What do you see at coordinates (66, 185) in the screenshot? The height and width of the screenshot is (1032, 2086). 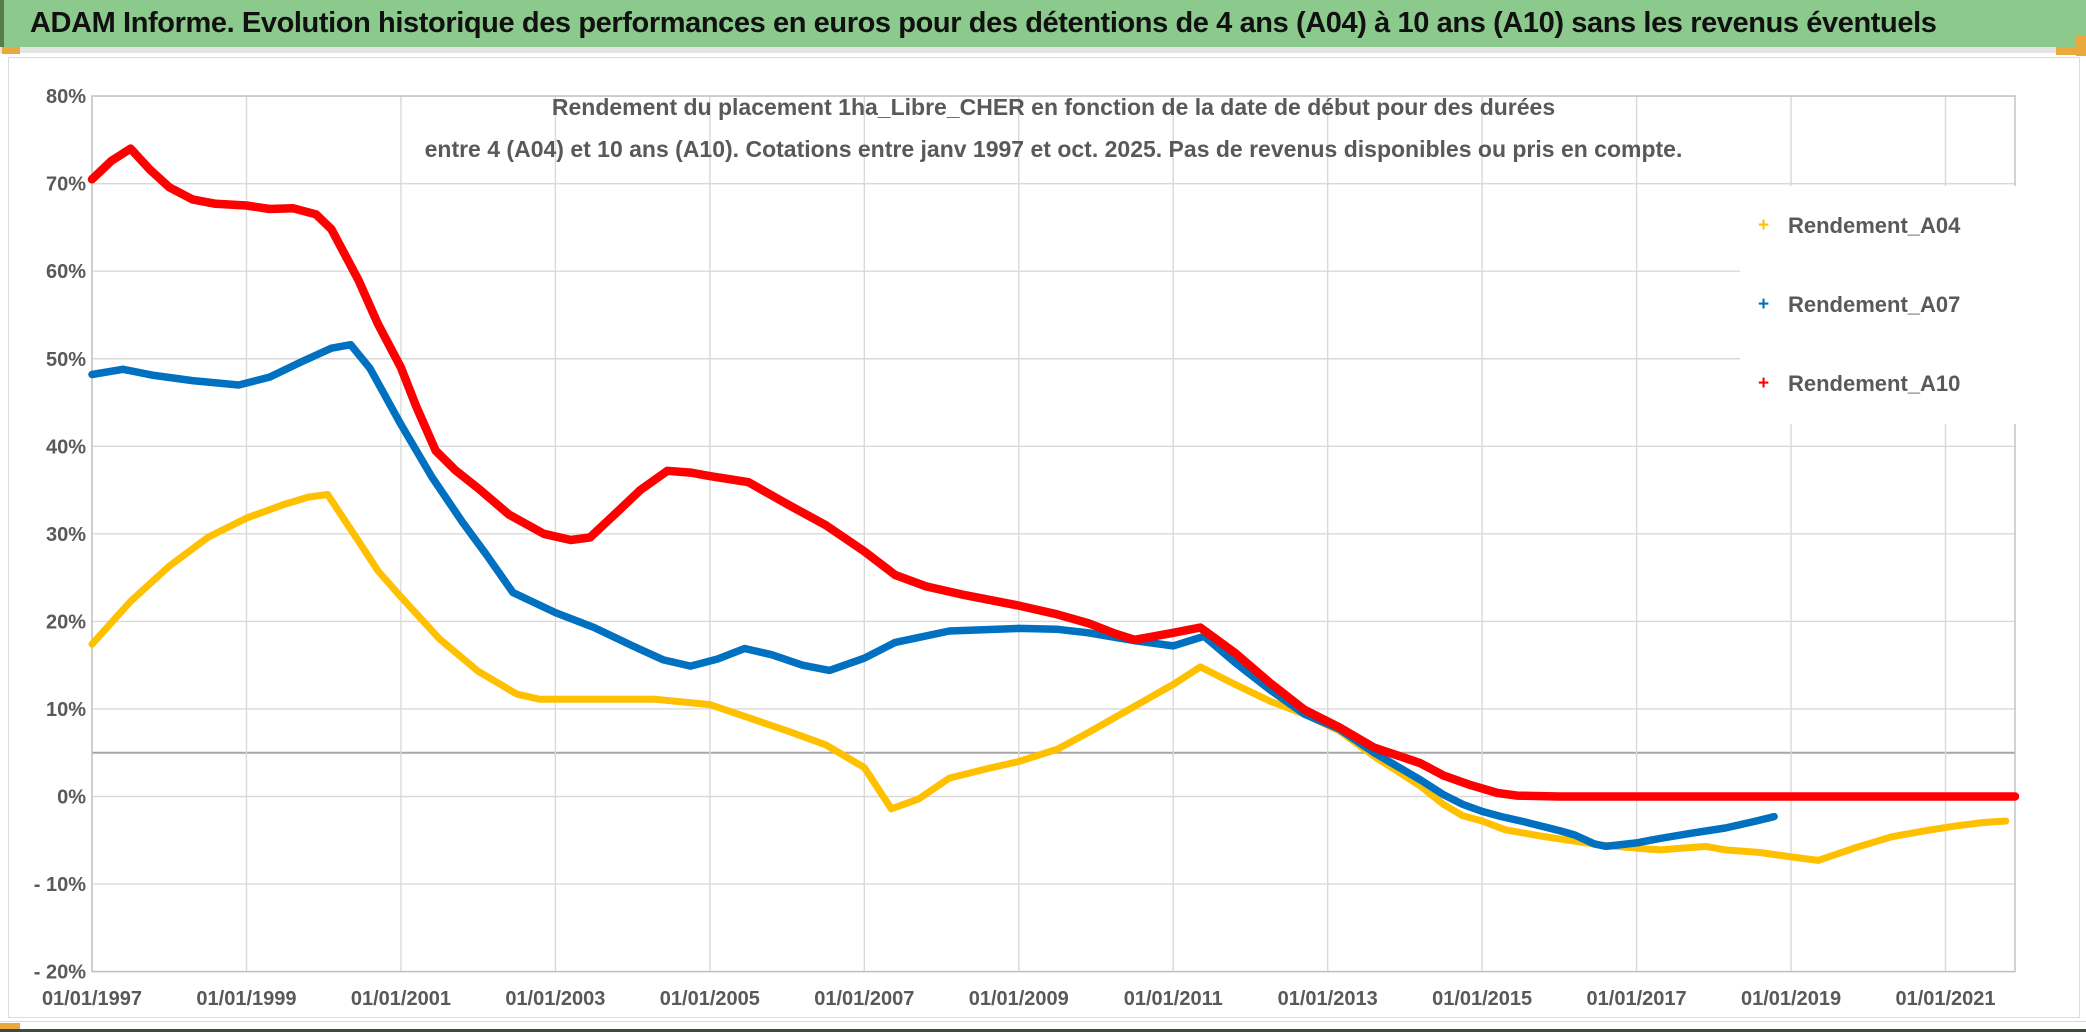 I see `y-tick-label: 70%` at bounding box center [66, 185].